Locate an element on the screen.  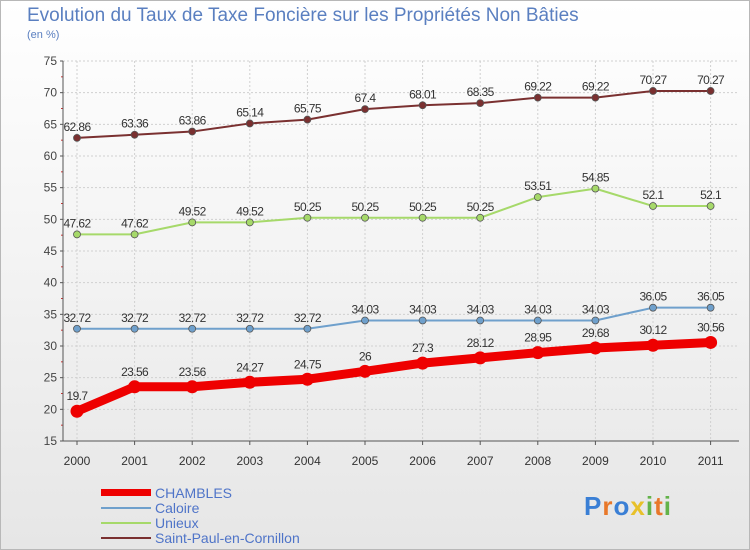
data-label: 63.86 is located at coordinates (193, 121).